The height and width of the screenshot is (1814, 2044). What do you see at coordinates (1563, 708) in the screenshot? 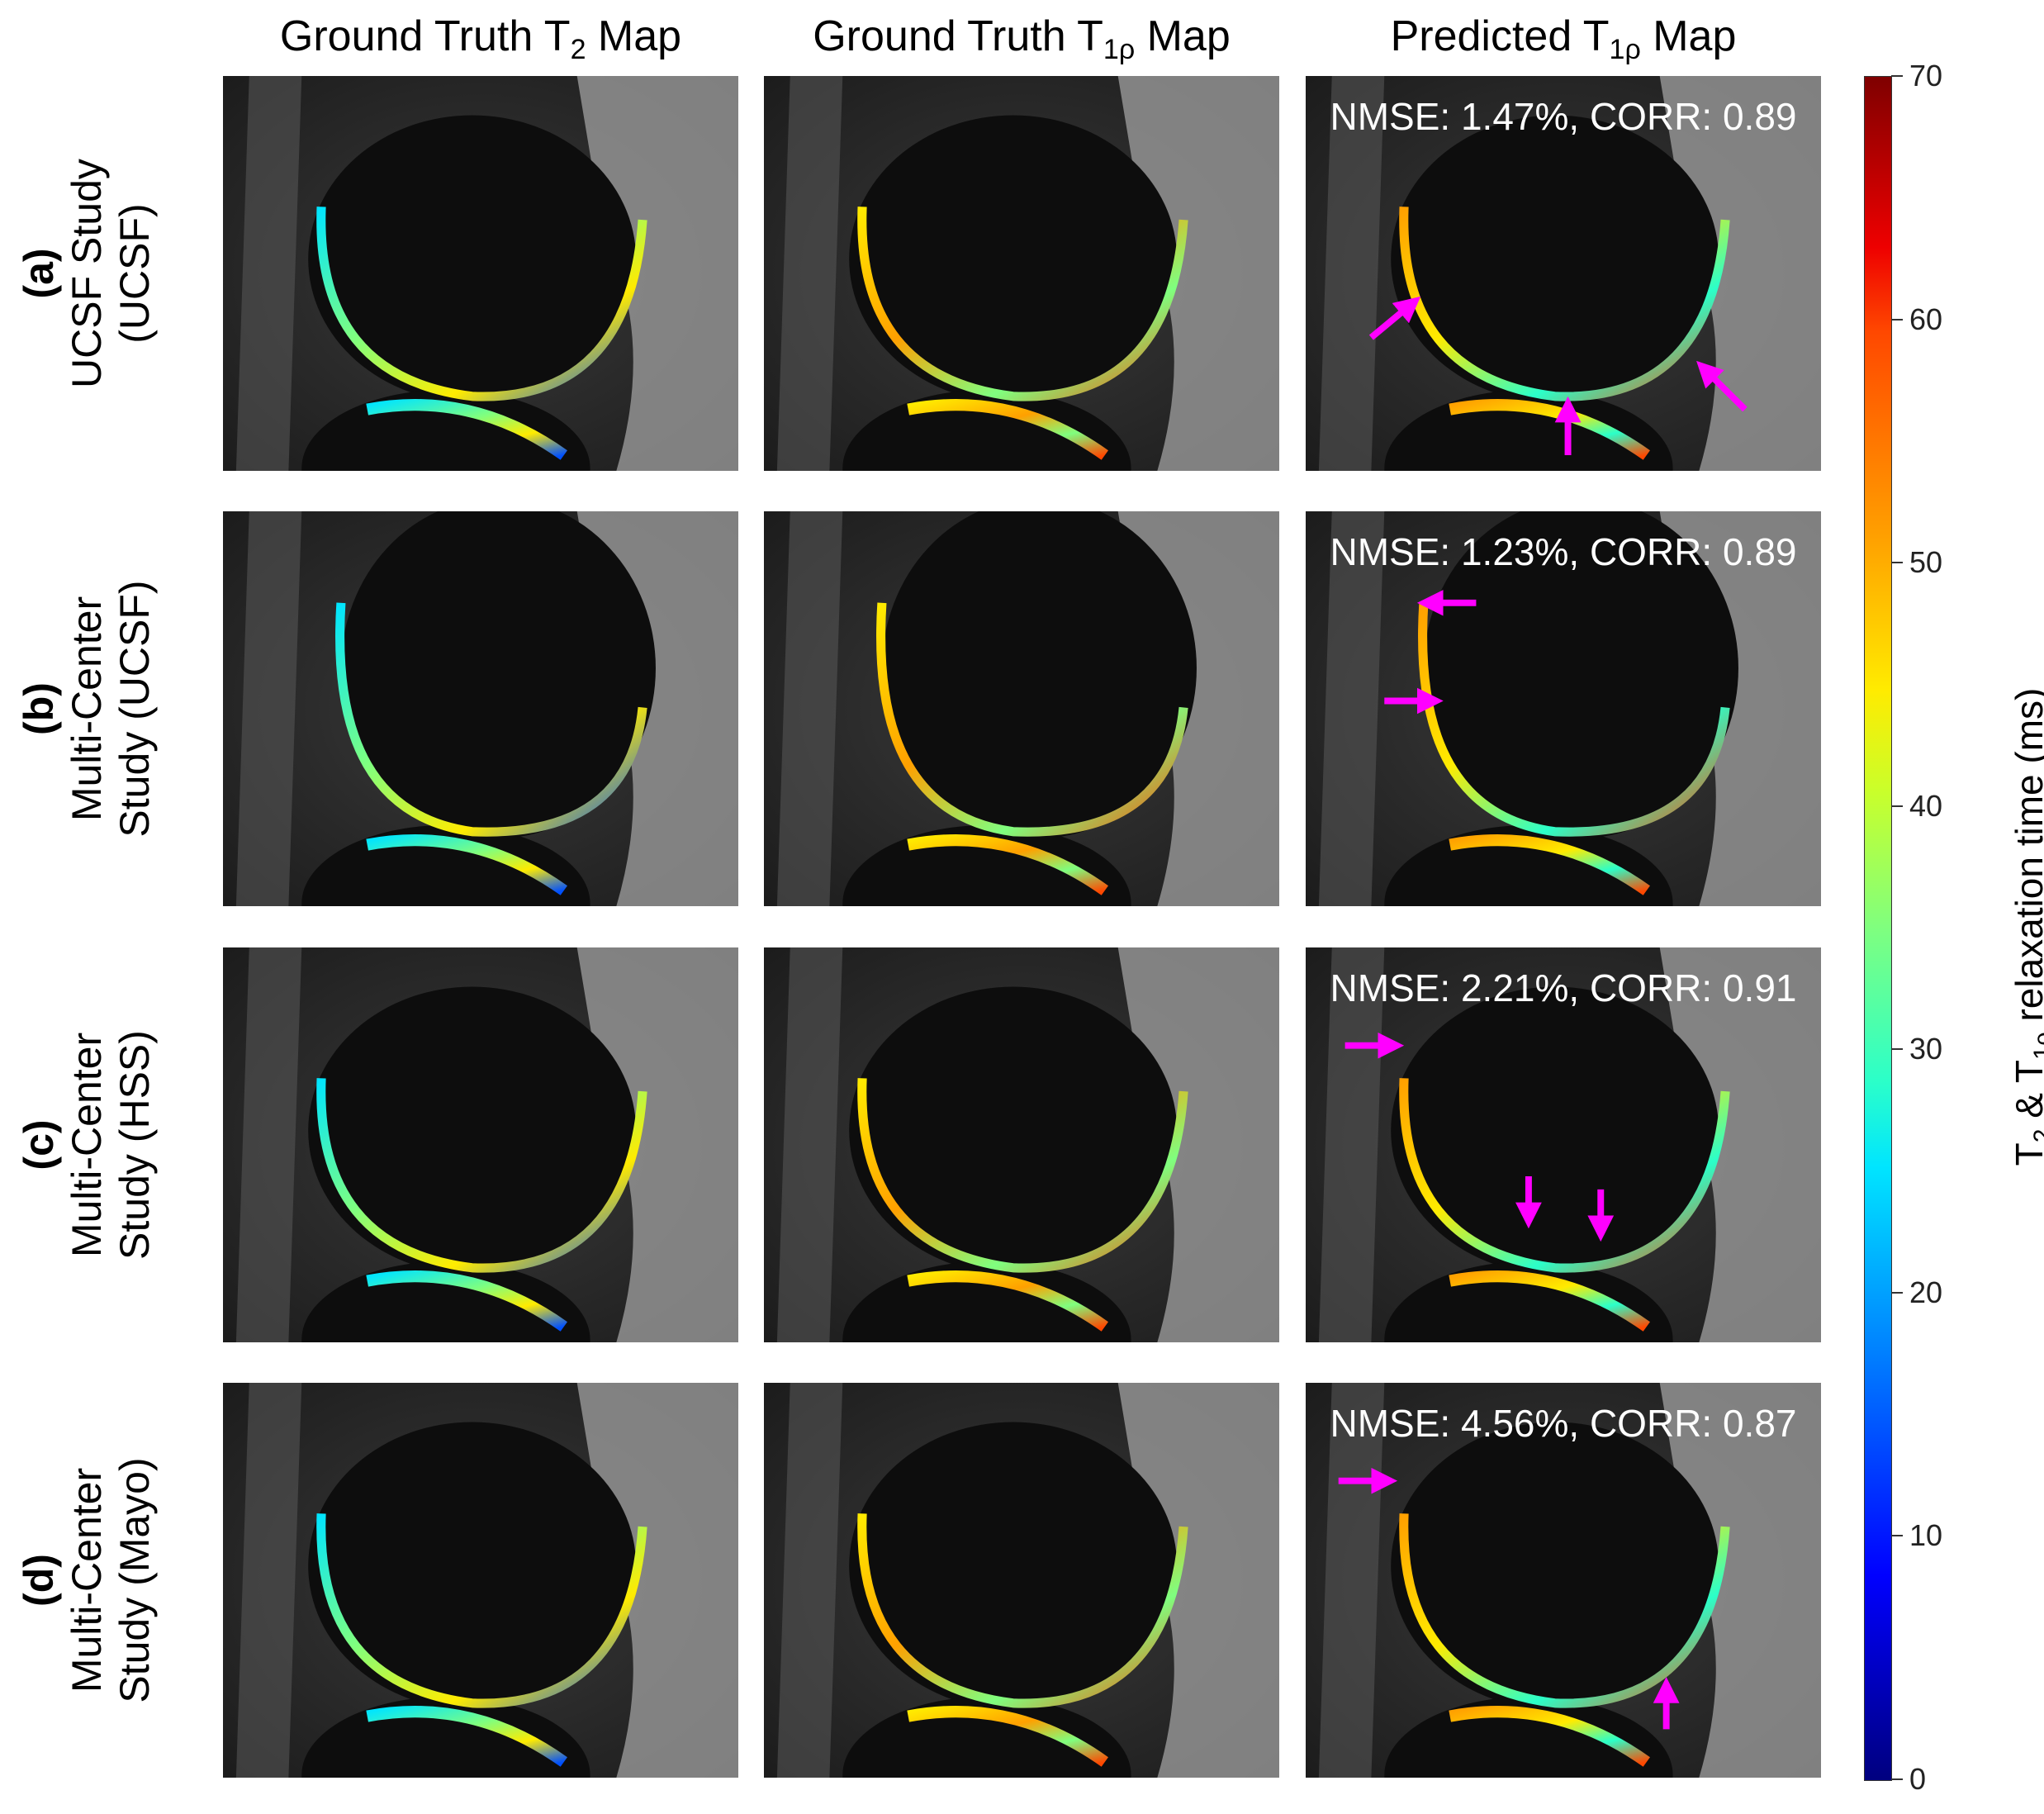
I see `predicted-t1rho-map-panel: NMSE: 1.23%, CORR: 0.89` at bounding box center [1563, 708].